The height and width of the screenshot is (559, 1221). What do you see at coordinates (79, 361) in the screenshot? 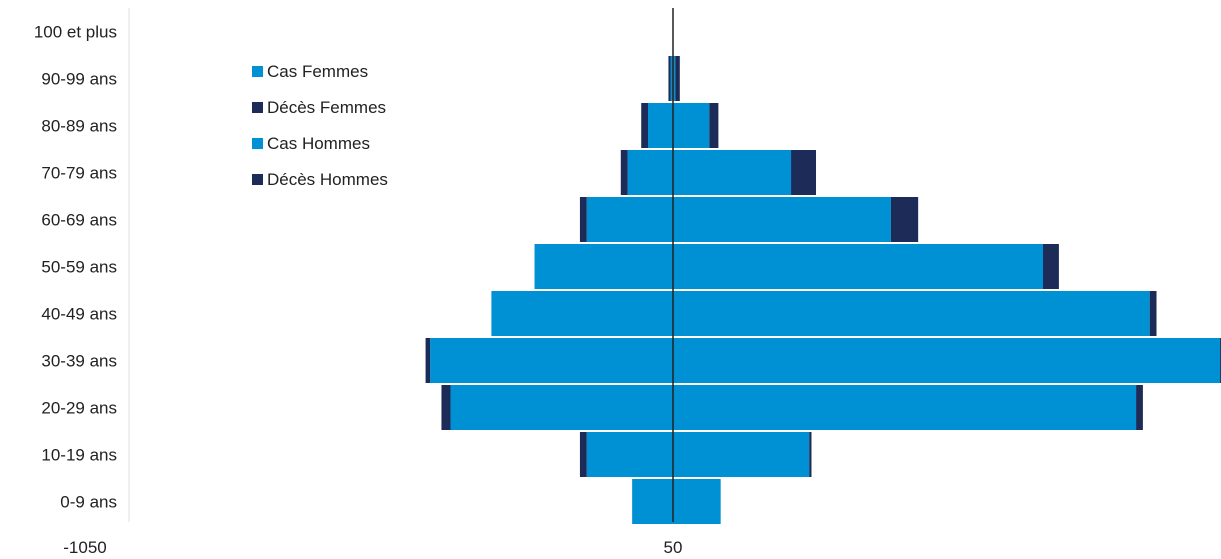
I see `category-label-30-39-ans: 30-39 ans` at bounding box center [79, 361].